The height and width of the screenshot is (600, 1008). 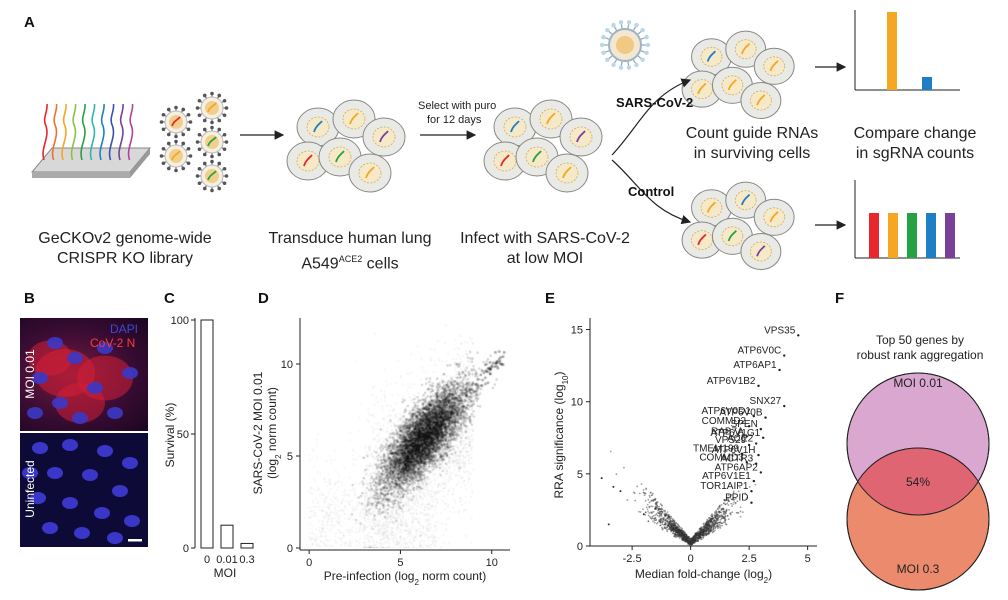 What do you see at coordinates (170, 435) in the screenshot?
I see `y-axis-label: Survival (%)` at bounding box center [170, 435].